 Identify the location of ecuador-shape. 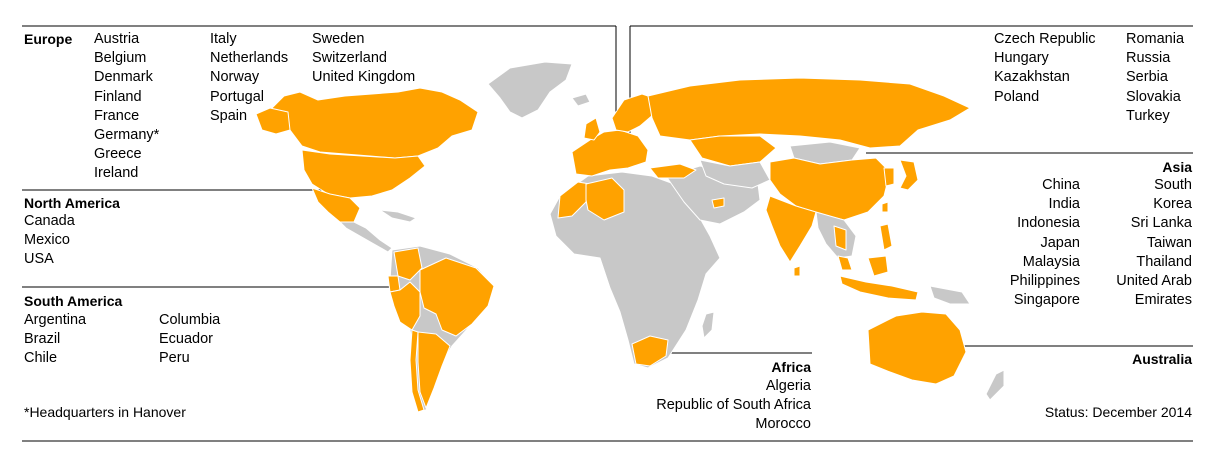
(394, 284).